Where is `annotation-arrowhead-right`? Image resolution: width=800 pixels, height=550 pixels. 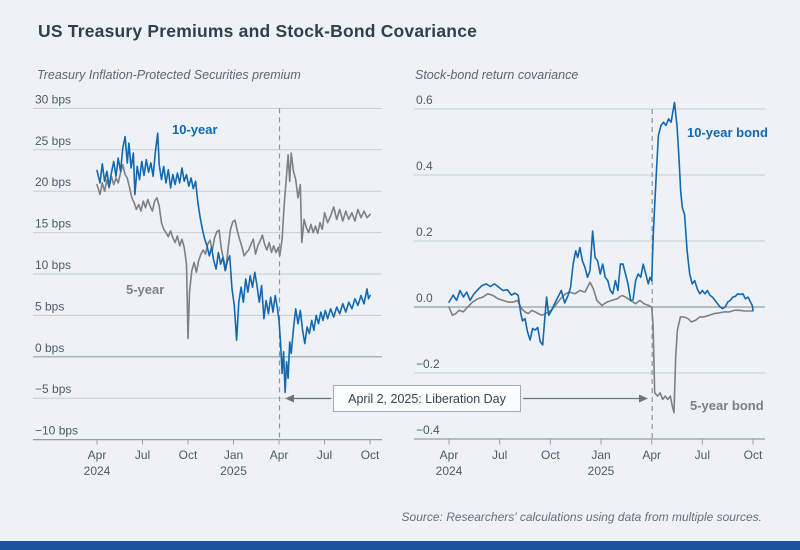
annotation-arrowhead-right is located at coordinates (643, 398).